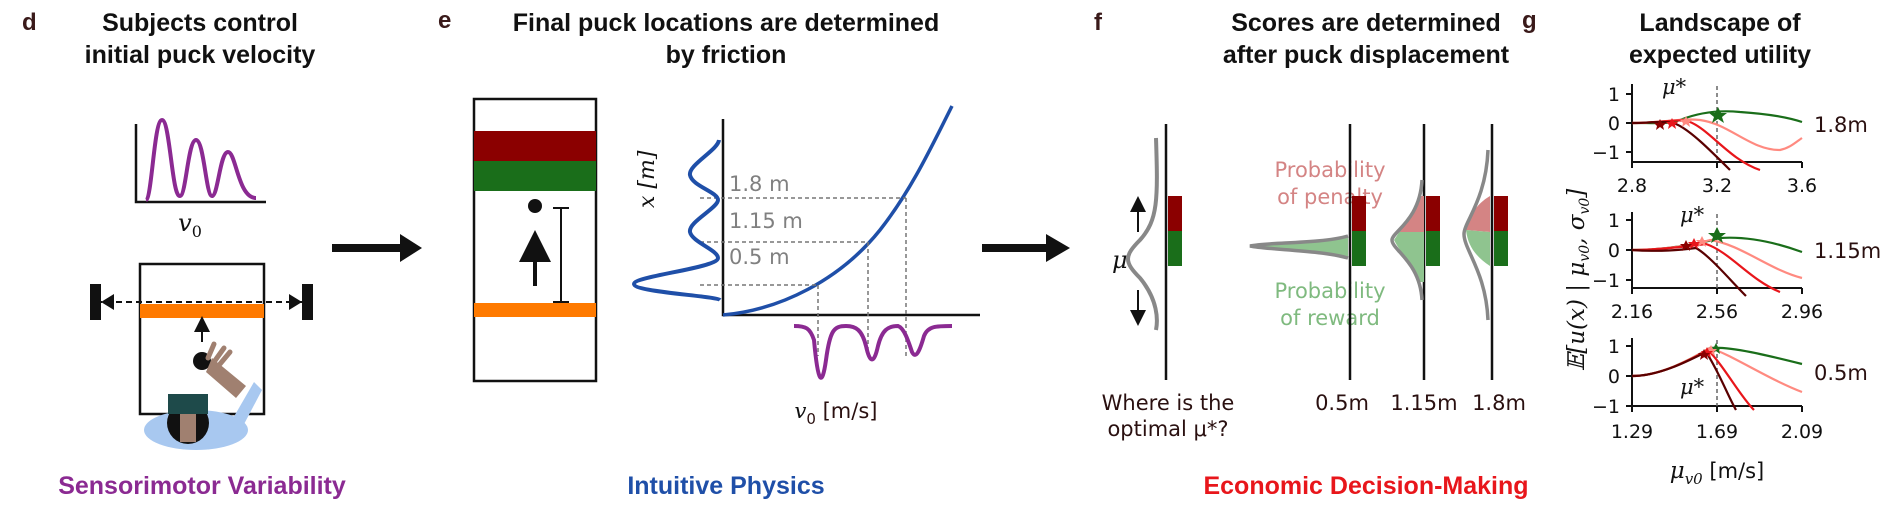  Describe the element at coordinates (726, 23) in the screenshot. I see `panel-e-title-line1: Final puck locations are determined` at that location.